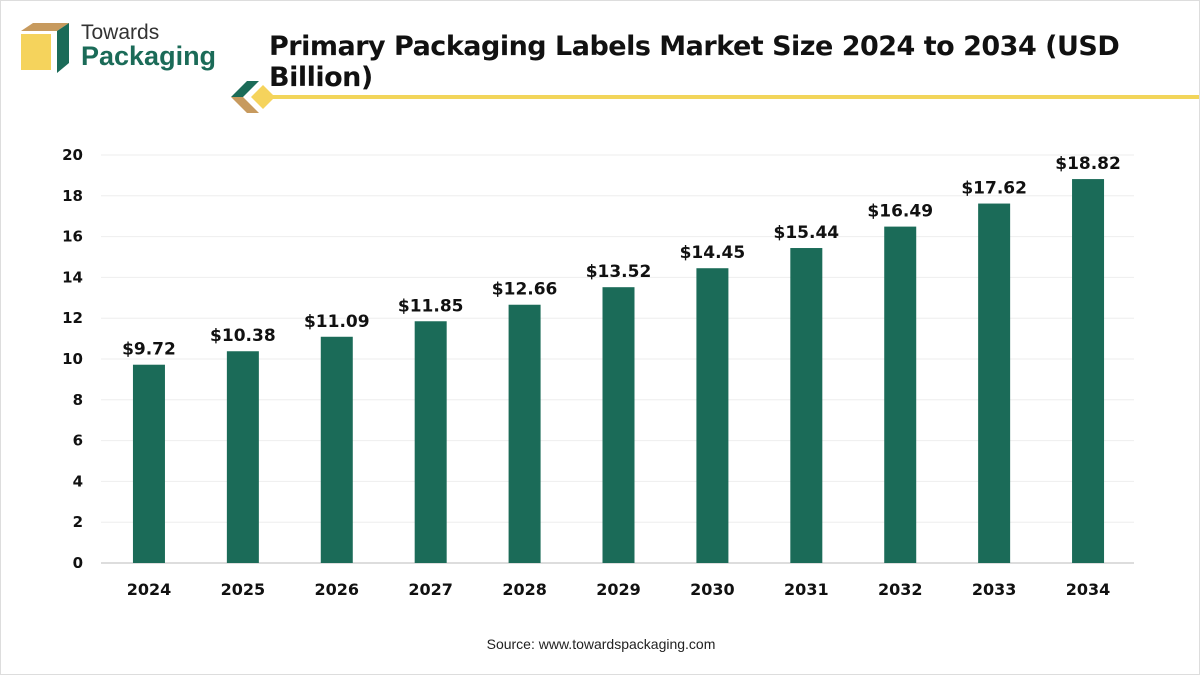 The image size is (1200, 675). What do you see at coordinates (715, 97) in the screenshot?
I see `title-divider-icon` at bounding box center [715, 97].